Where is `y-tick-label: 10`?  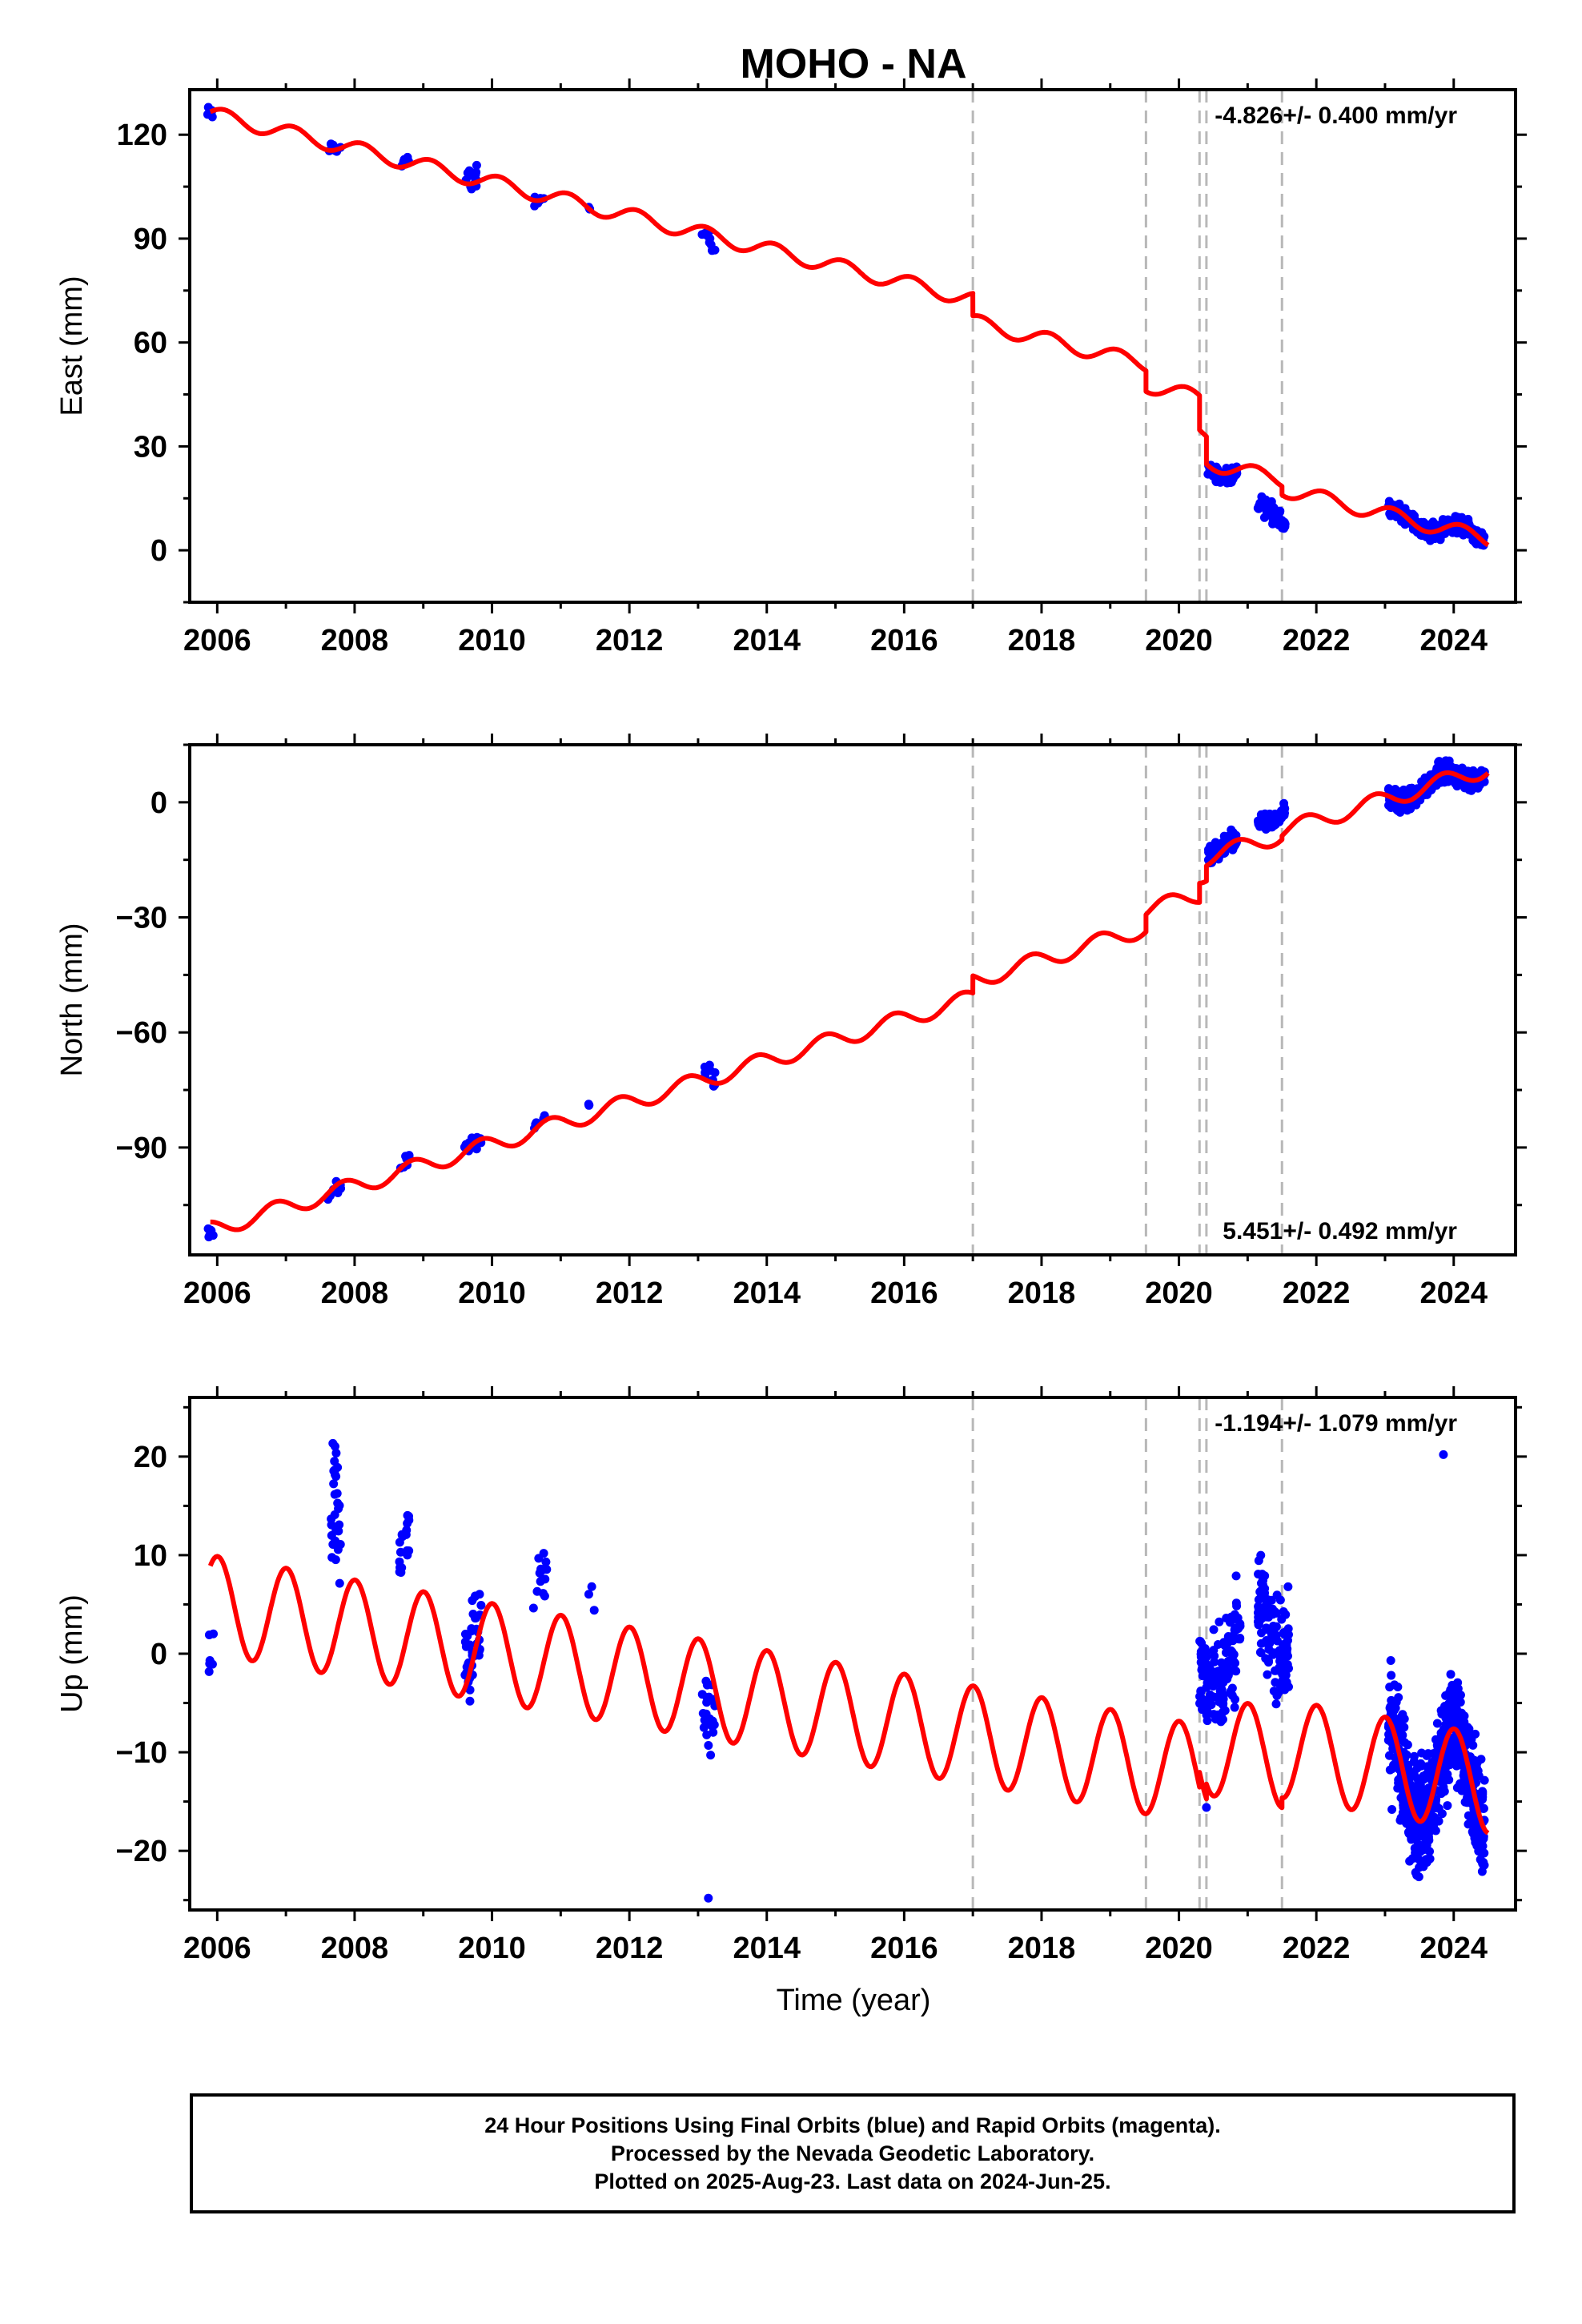 y-tick-label: 10 is located at coordinates (151, 1556).